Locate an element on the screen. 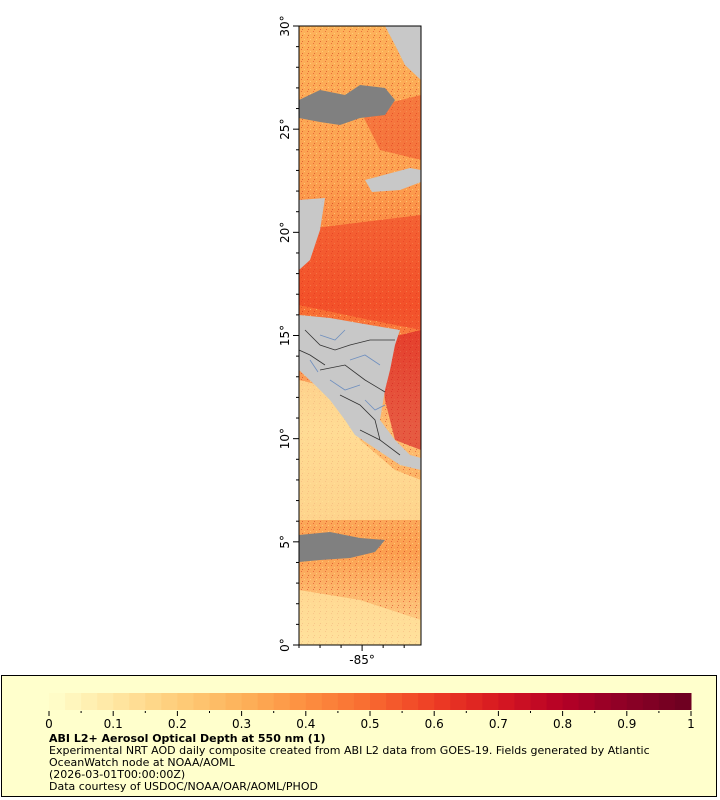  low-aod-region-pacific is located at coordinates (360, 450).